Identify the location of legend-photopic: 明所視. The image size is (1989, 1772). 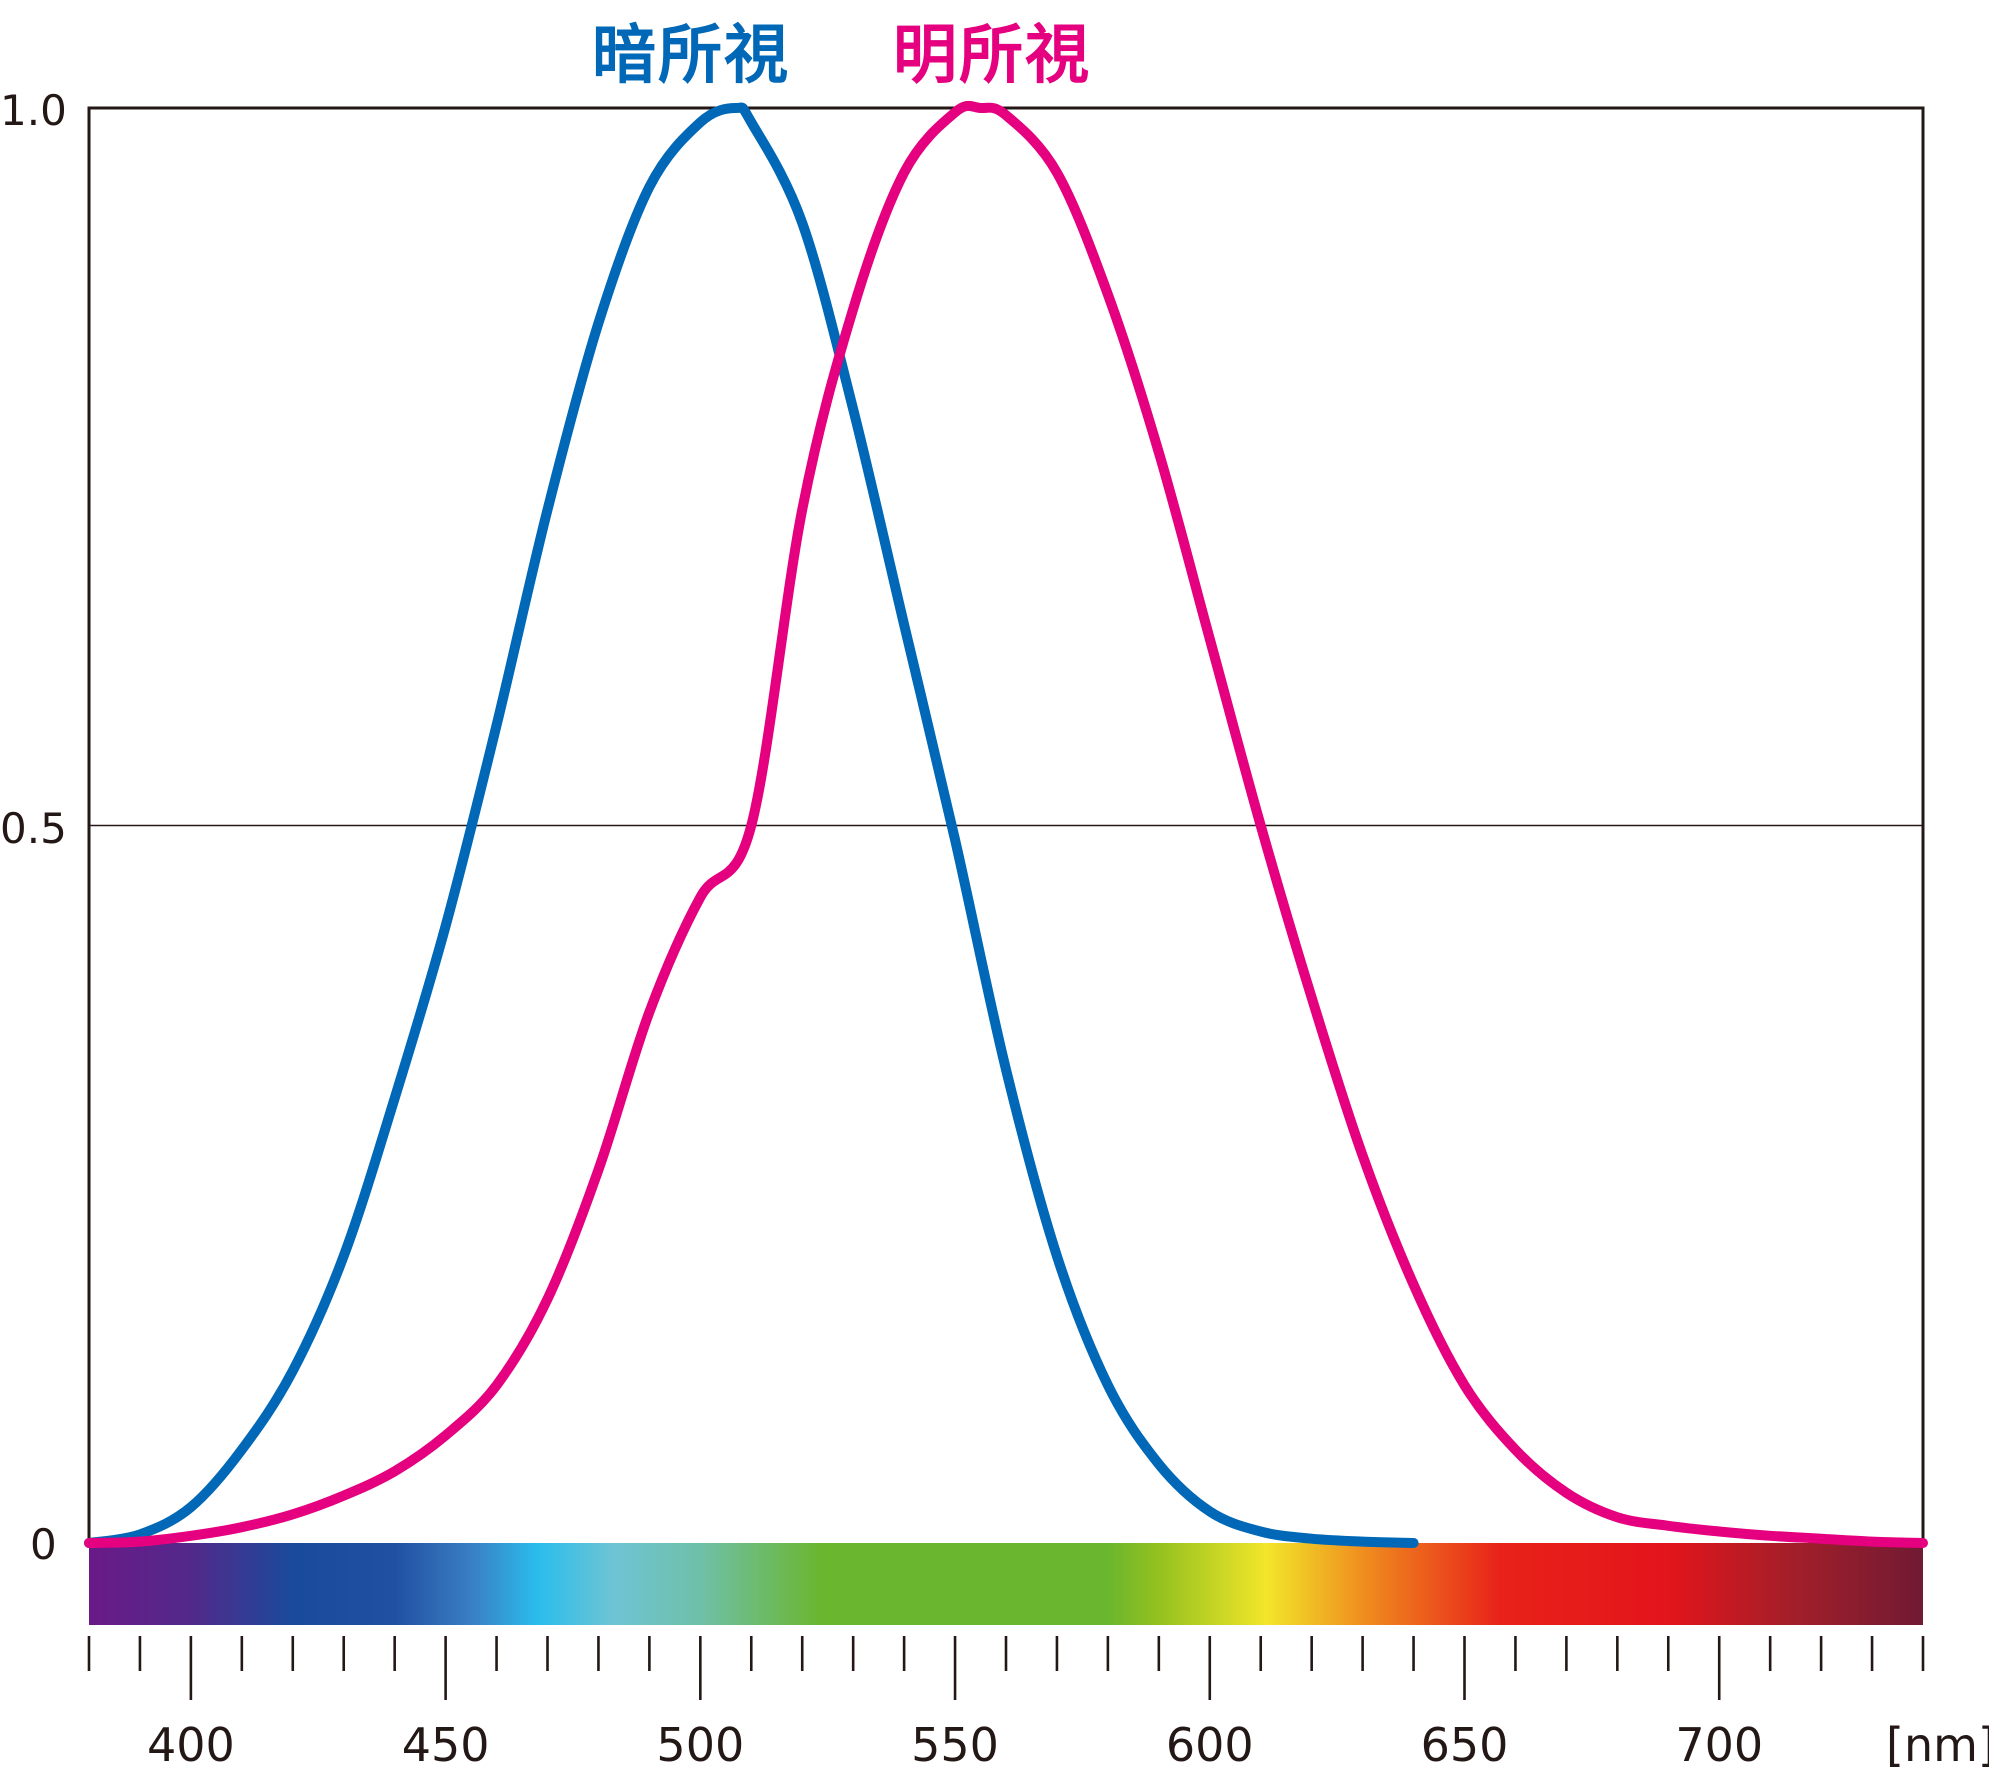
(992, 56).